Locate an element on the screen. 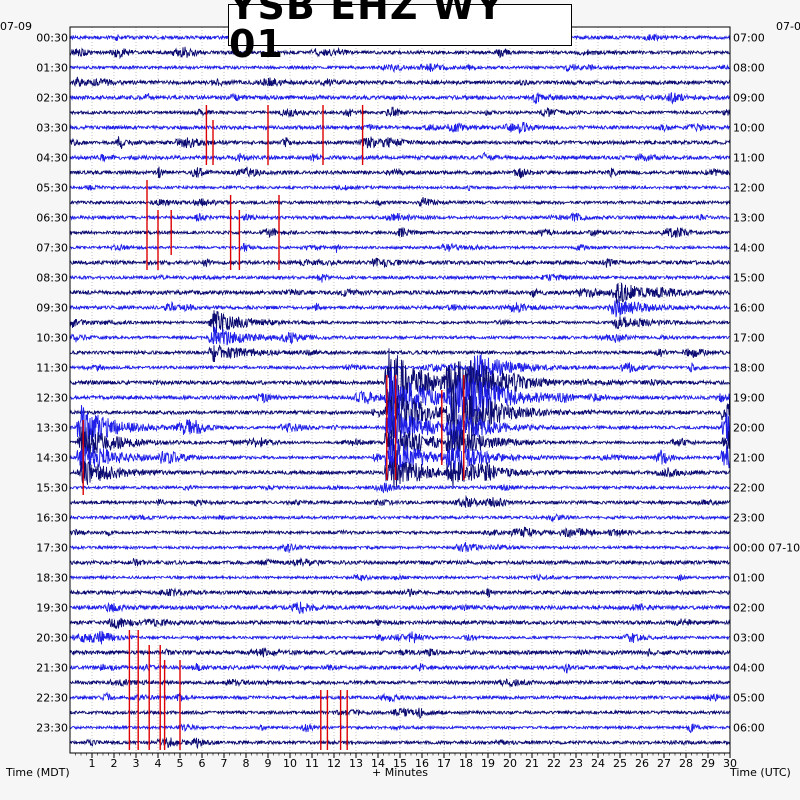  x-tick-label: 18 is located at coordinates (466, 763).